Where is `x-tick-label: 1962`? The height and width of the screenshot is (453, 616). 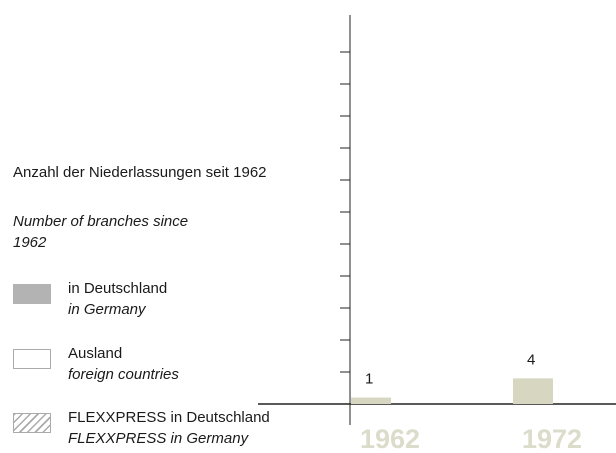 x-tick-label: 1962 is located at coordinates (390, 438).